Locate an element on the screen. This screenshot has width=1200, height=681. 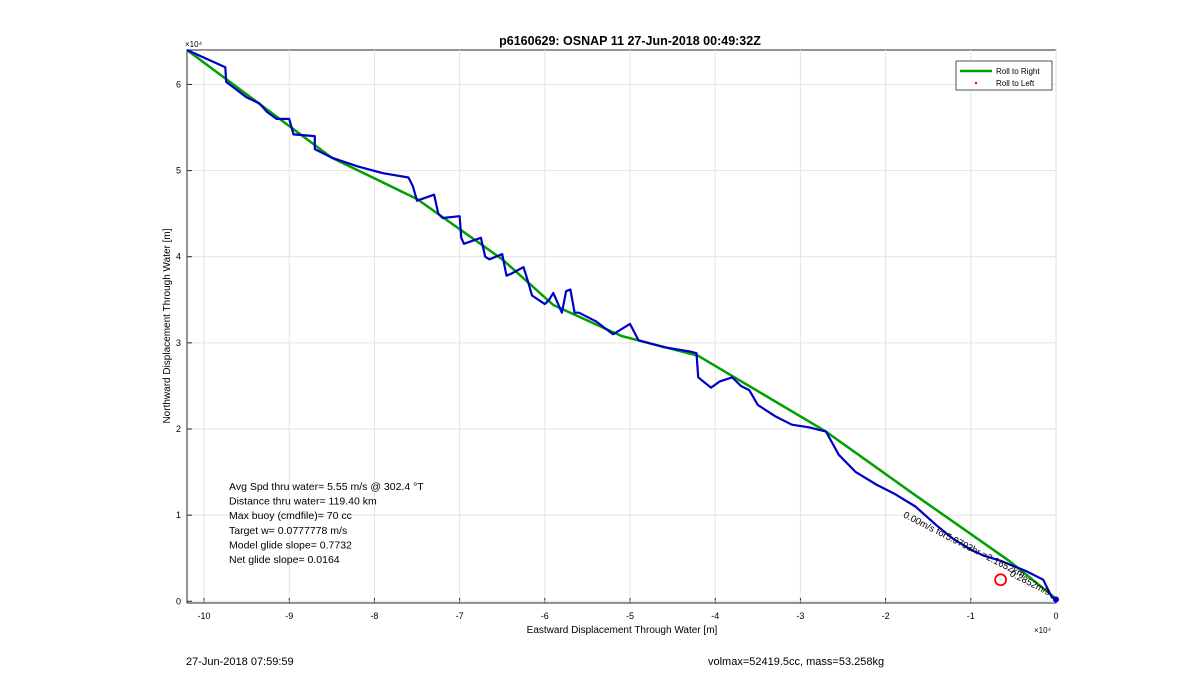
annotation-line: Model glide slope= 0.7732 is located at coordinates (290, 545).